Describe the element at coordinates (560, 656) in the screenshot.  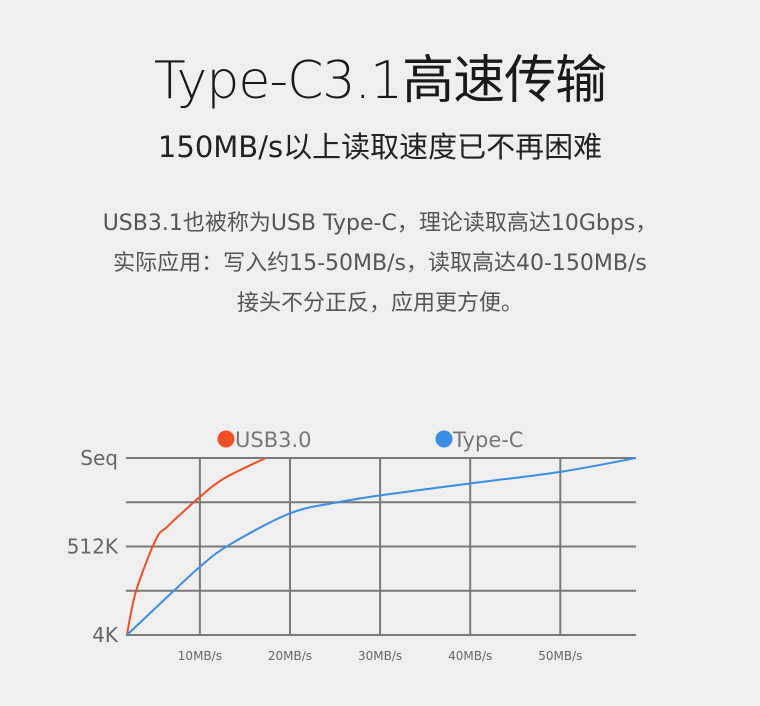
I see `x-tick-label: 50MB/s` at that location.